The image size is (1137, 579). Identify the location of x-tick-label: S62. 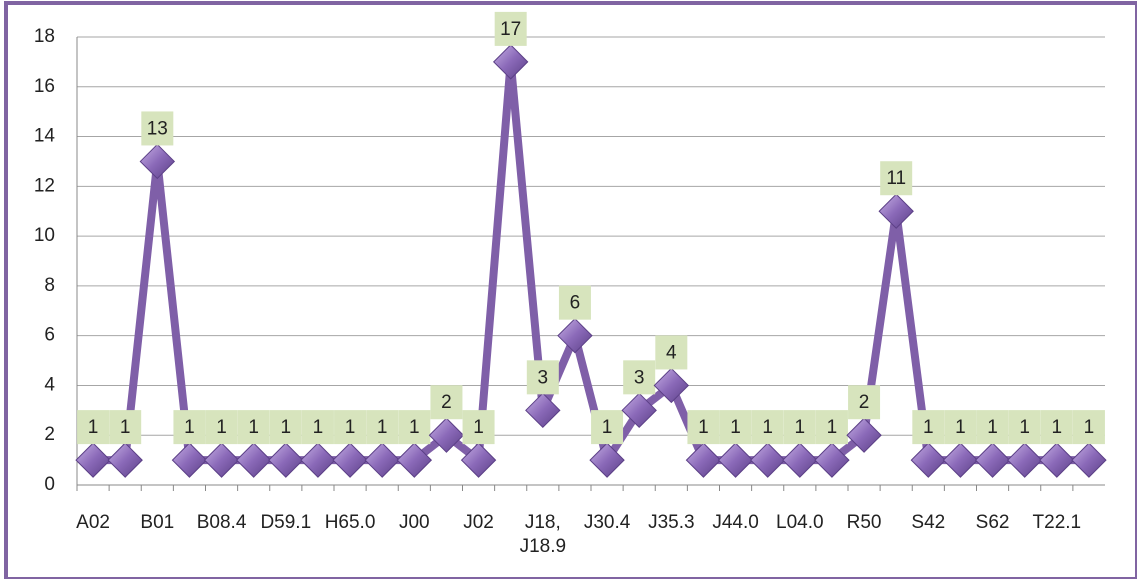
(992, 522).